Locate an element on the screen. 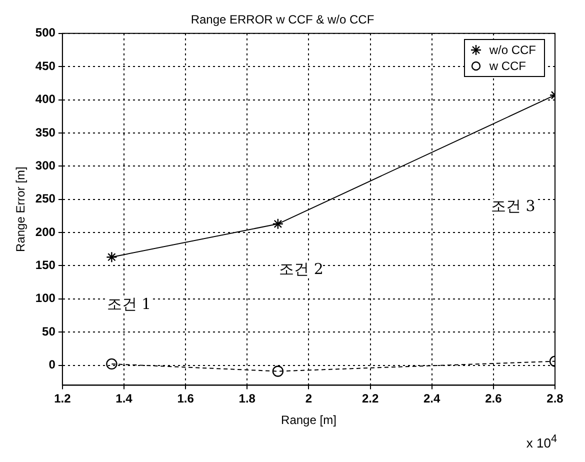  x-tick-label: 2.2 is located at coordinates (370, 399).